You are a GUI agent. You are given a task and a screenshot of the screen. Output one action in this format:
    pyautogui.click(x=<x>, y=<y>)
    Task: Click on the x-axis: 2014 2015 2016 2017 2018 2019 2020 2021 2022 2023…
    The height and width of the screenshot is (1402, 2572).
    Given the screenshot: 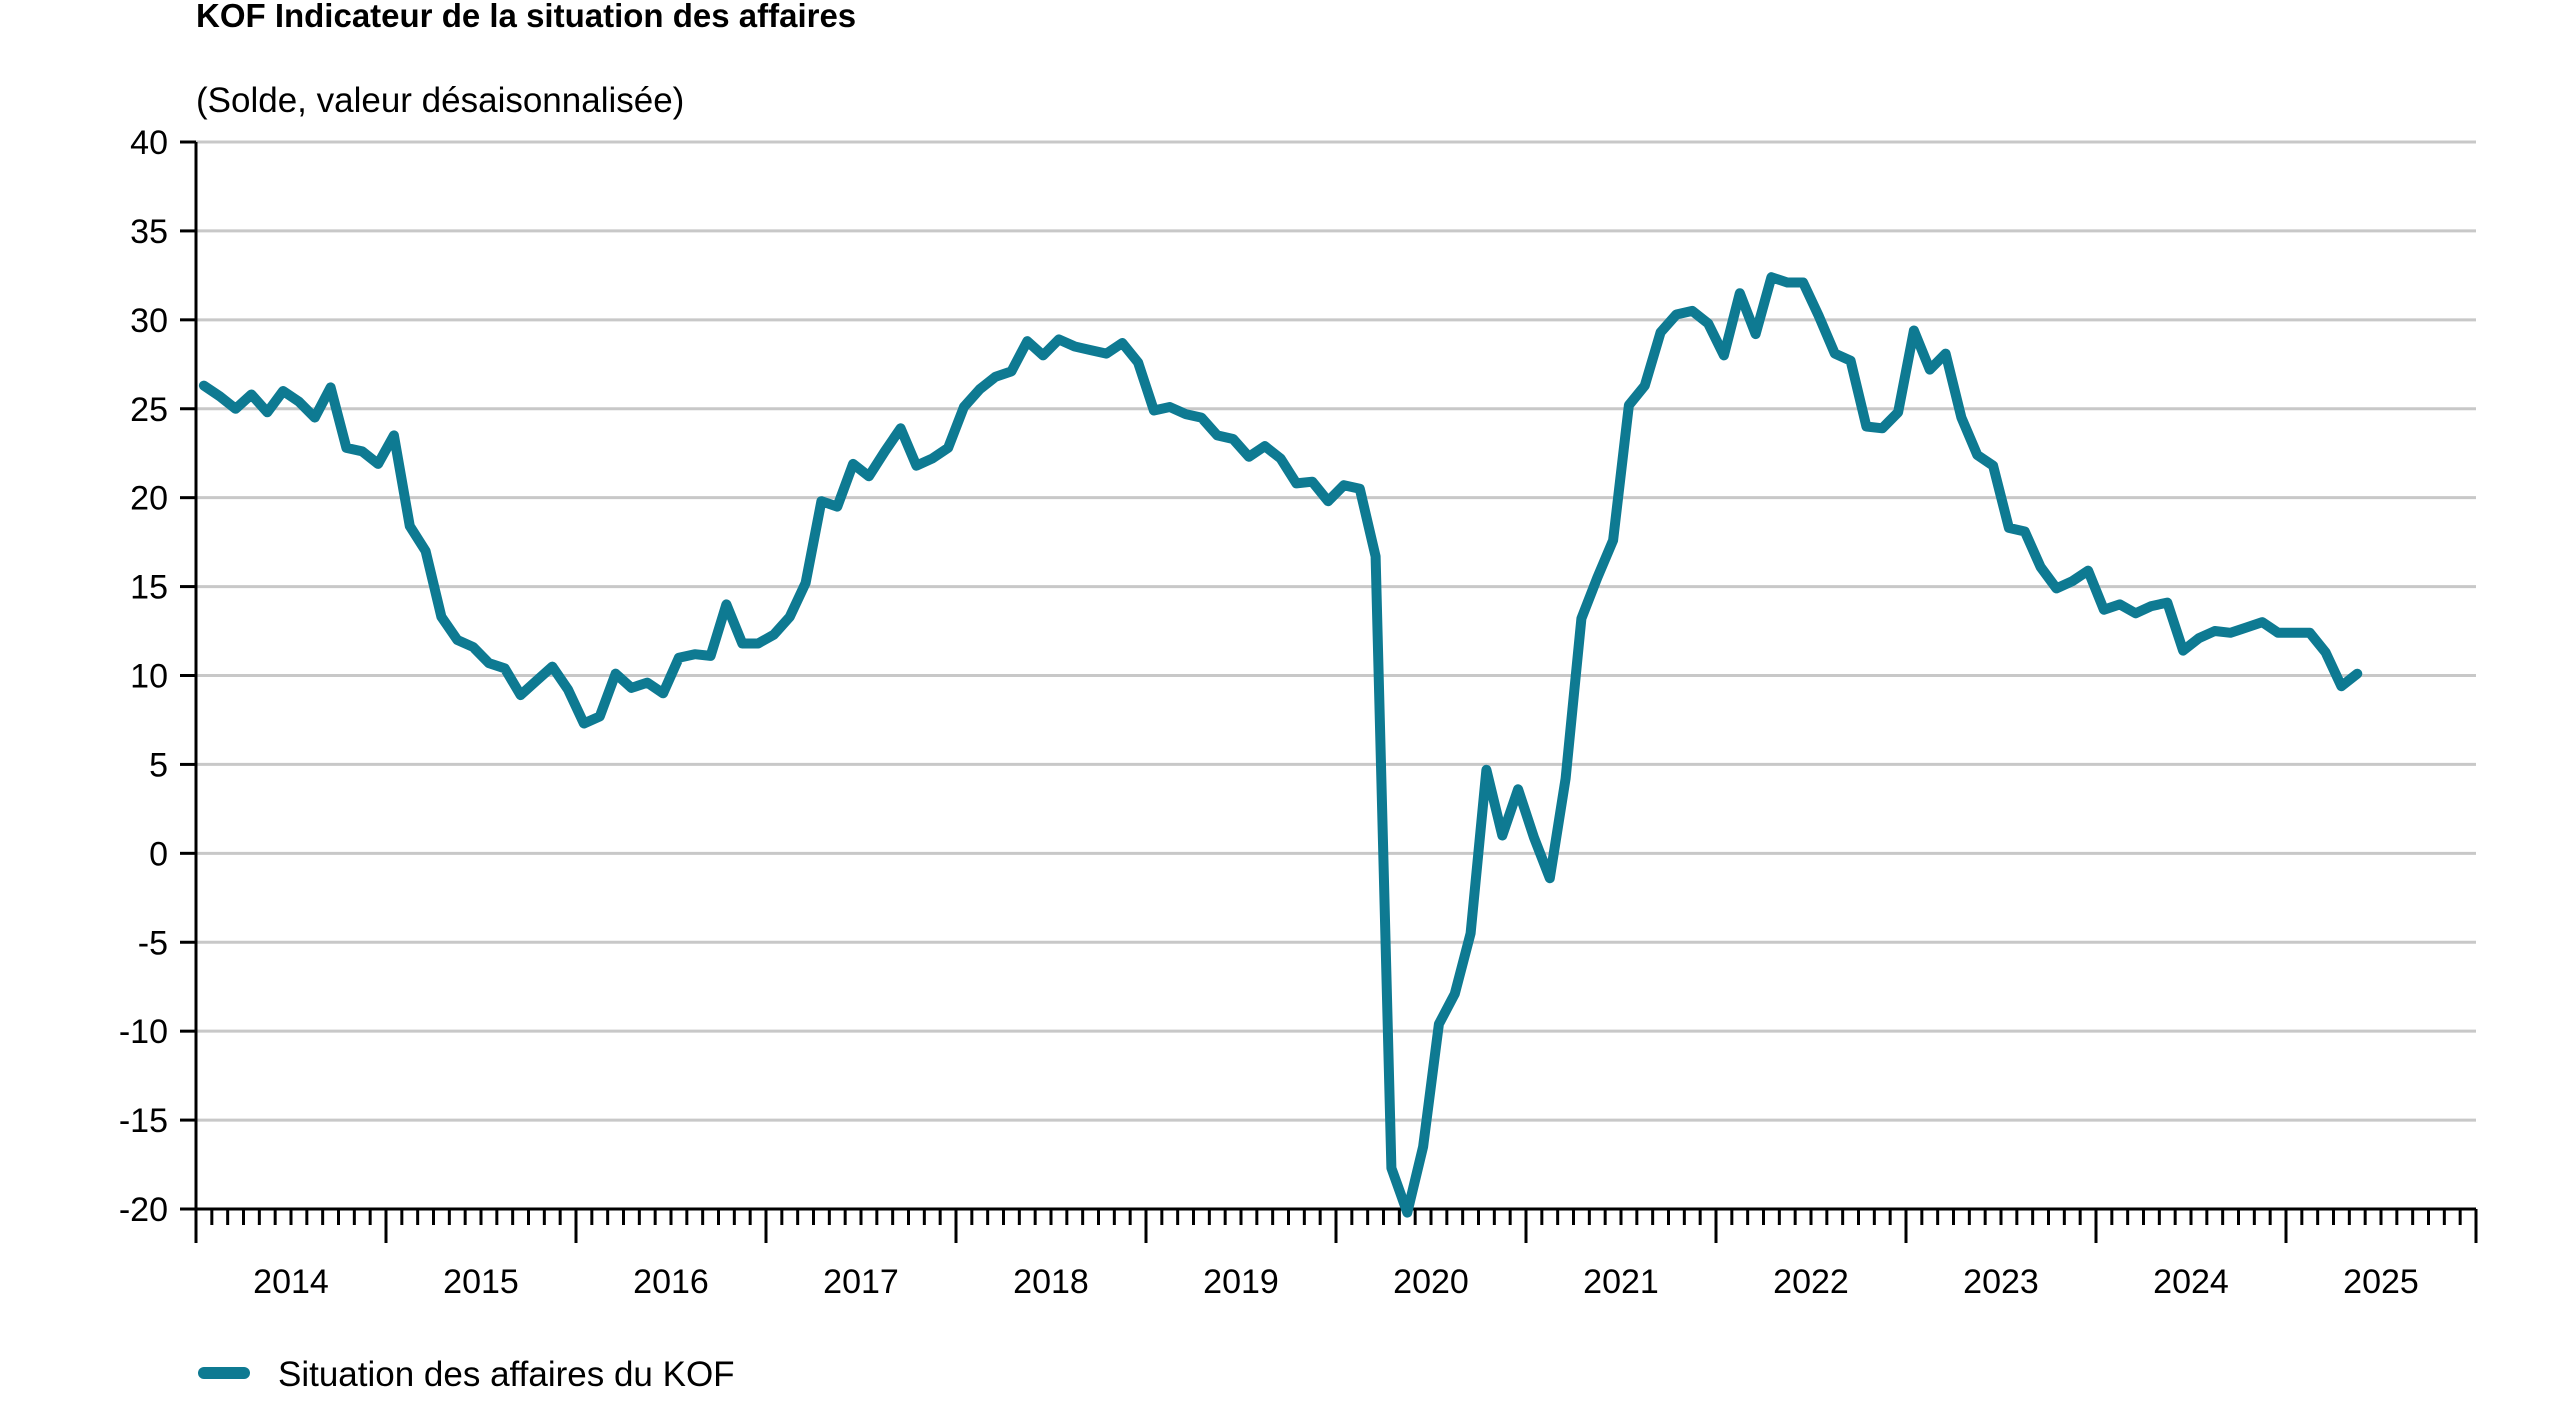 What is the action you would take?
    pyautogui.click(x=1336, y=1254)
    